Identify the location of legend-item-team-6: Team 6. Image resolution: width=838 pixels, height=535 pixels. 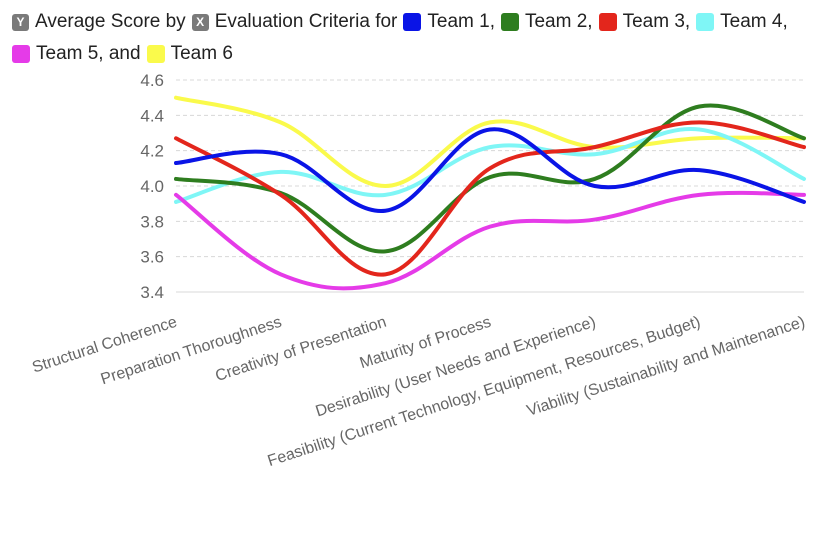
(189, 54).